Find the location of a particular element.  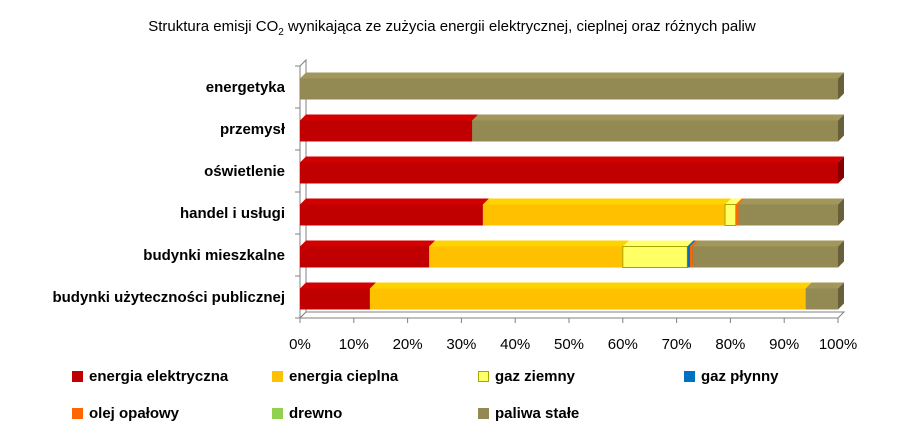

x-tick-label: 20% is located at coordinates (408, 344).